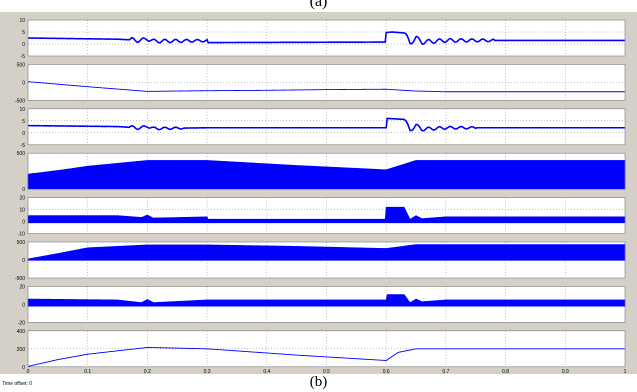  I want to click on plot-2-frame, so click(326, 82).